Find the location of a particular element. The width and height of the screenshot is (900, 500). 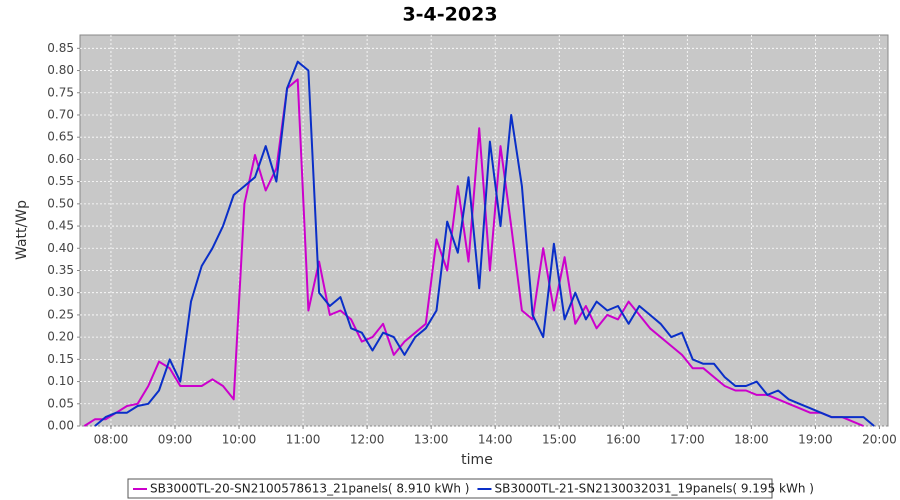

x-tick-label: 11:00 is located at coordinates (303, 440).